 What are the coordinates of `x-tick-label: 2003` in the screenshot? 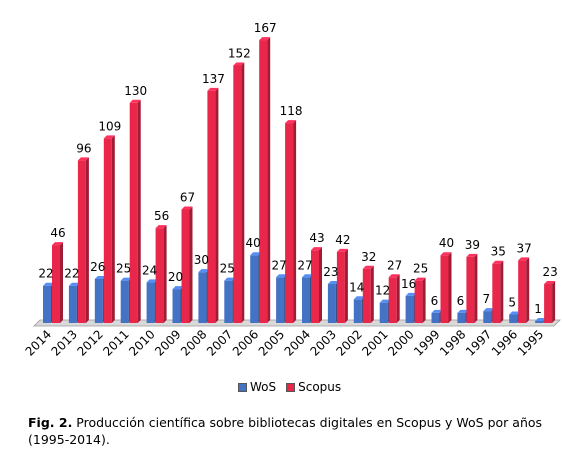 It's located at (323, 342).